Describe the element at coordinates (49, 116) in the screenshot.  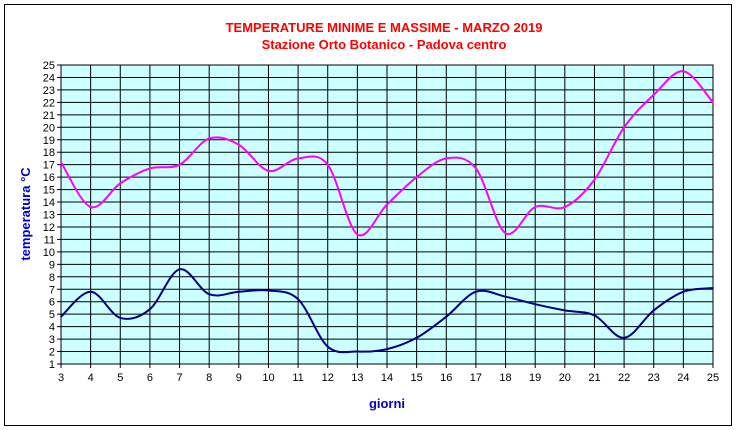
I see `y-tick-label: 21` at that location.